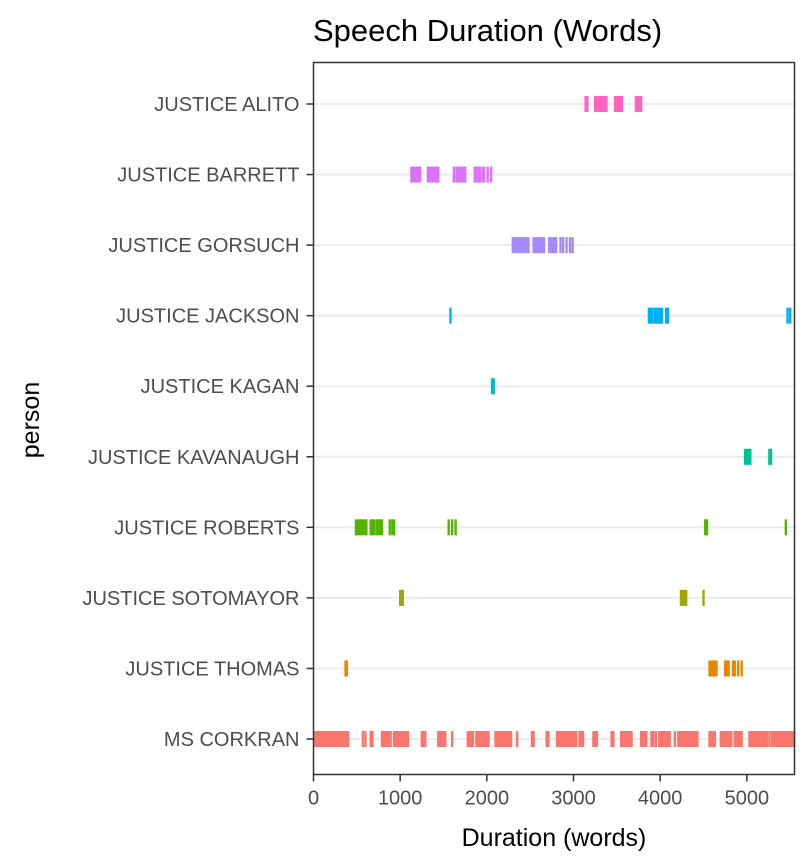 This screenshot has width=810, height=866. I want to click on y-tick-label: MS CORKRAN, so click(232, 740).